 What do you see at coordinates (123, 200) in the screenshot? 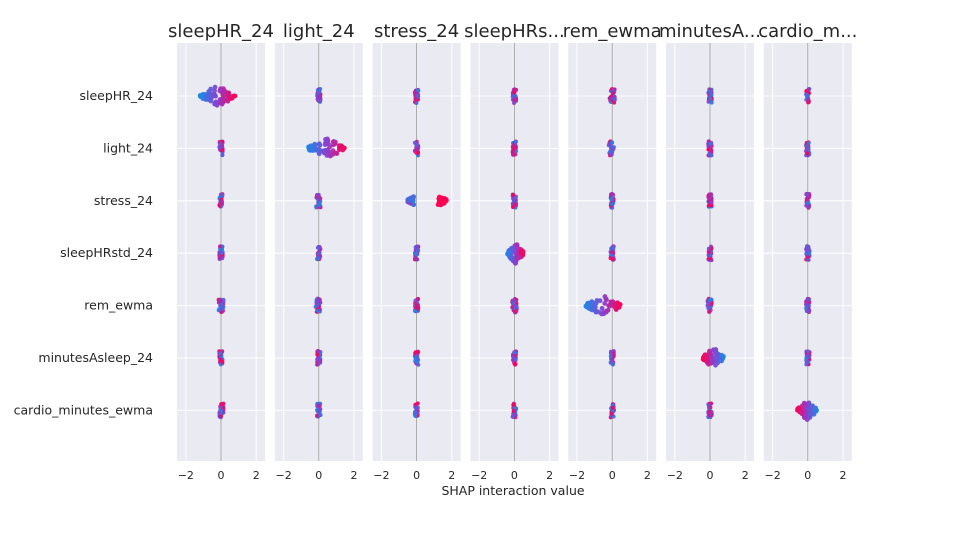
I see `row-label-stress_24: stress_24` at bounding box center [123, 200].